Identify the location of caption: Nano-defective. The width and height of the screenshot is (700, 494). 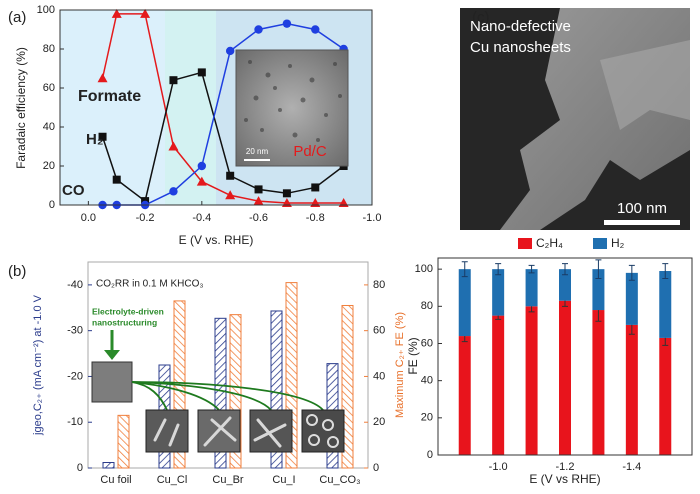
(520, 26).